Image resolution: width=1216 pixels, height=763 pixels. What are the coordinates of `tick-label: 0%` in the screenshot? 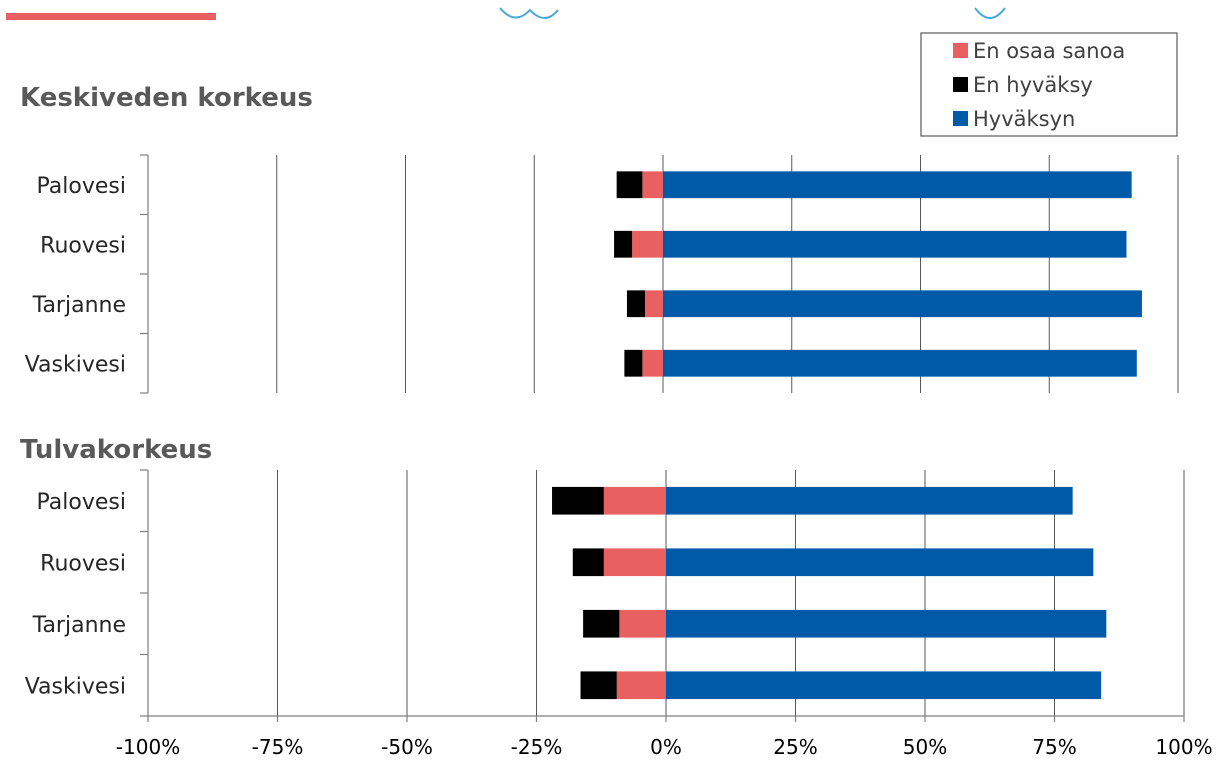 It's located at (666, 747).